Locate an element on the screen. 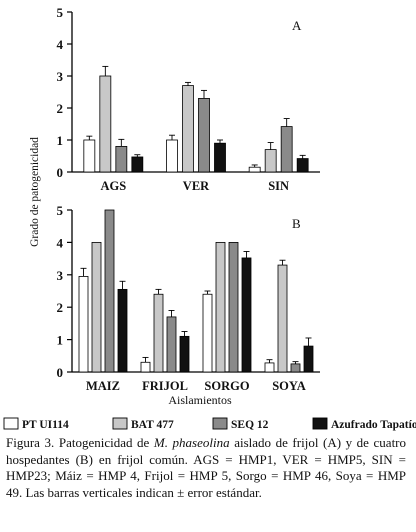 The width and height of the screenshot is (416, 532). caption-species: M. phaseolina is located at coordinates (191, 442).